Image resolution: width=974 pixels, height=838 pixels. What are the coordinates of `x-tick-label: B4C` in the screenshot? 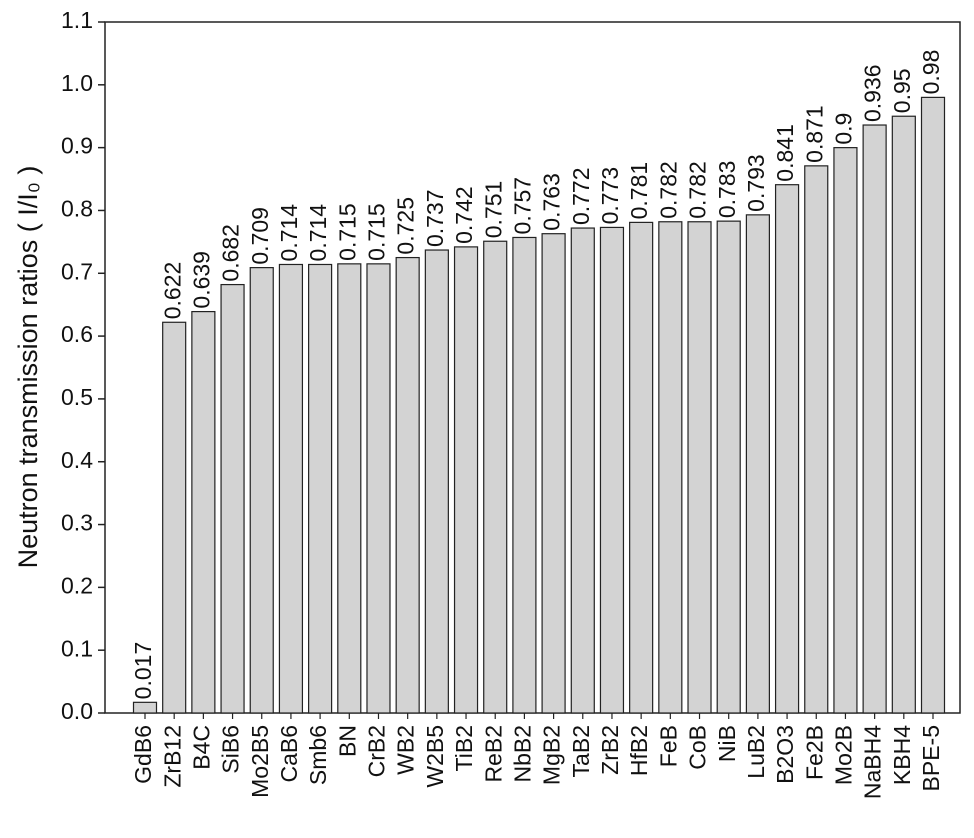 It's located at (201, 747).